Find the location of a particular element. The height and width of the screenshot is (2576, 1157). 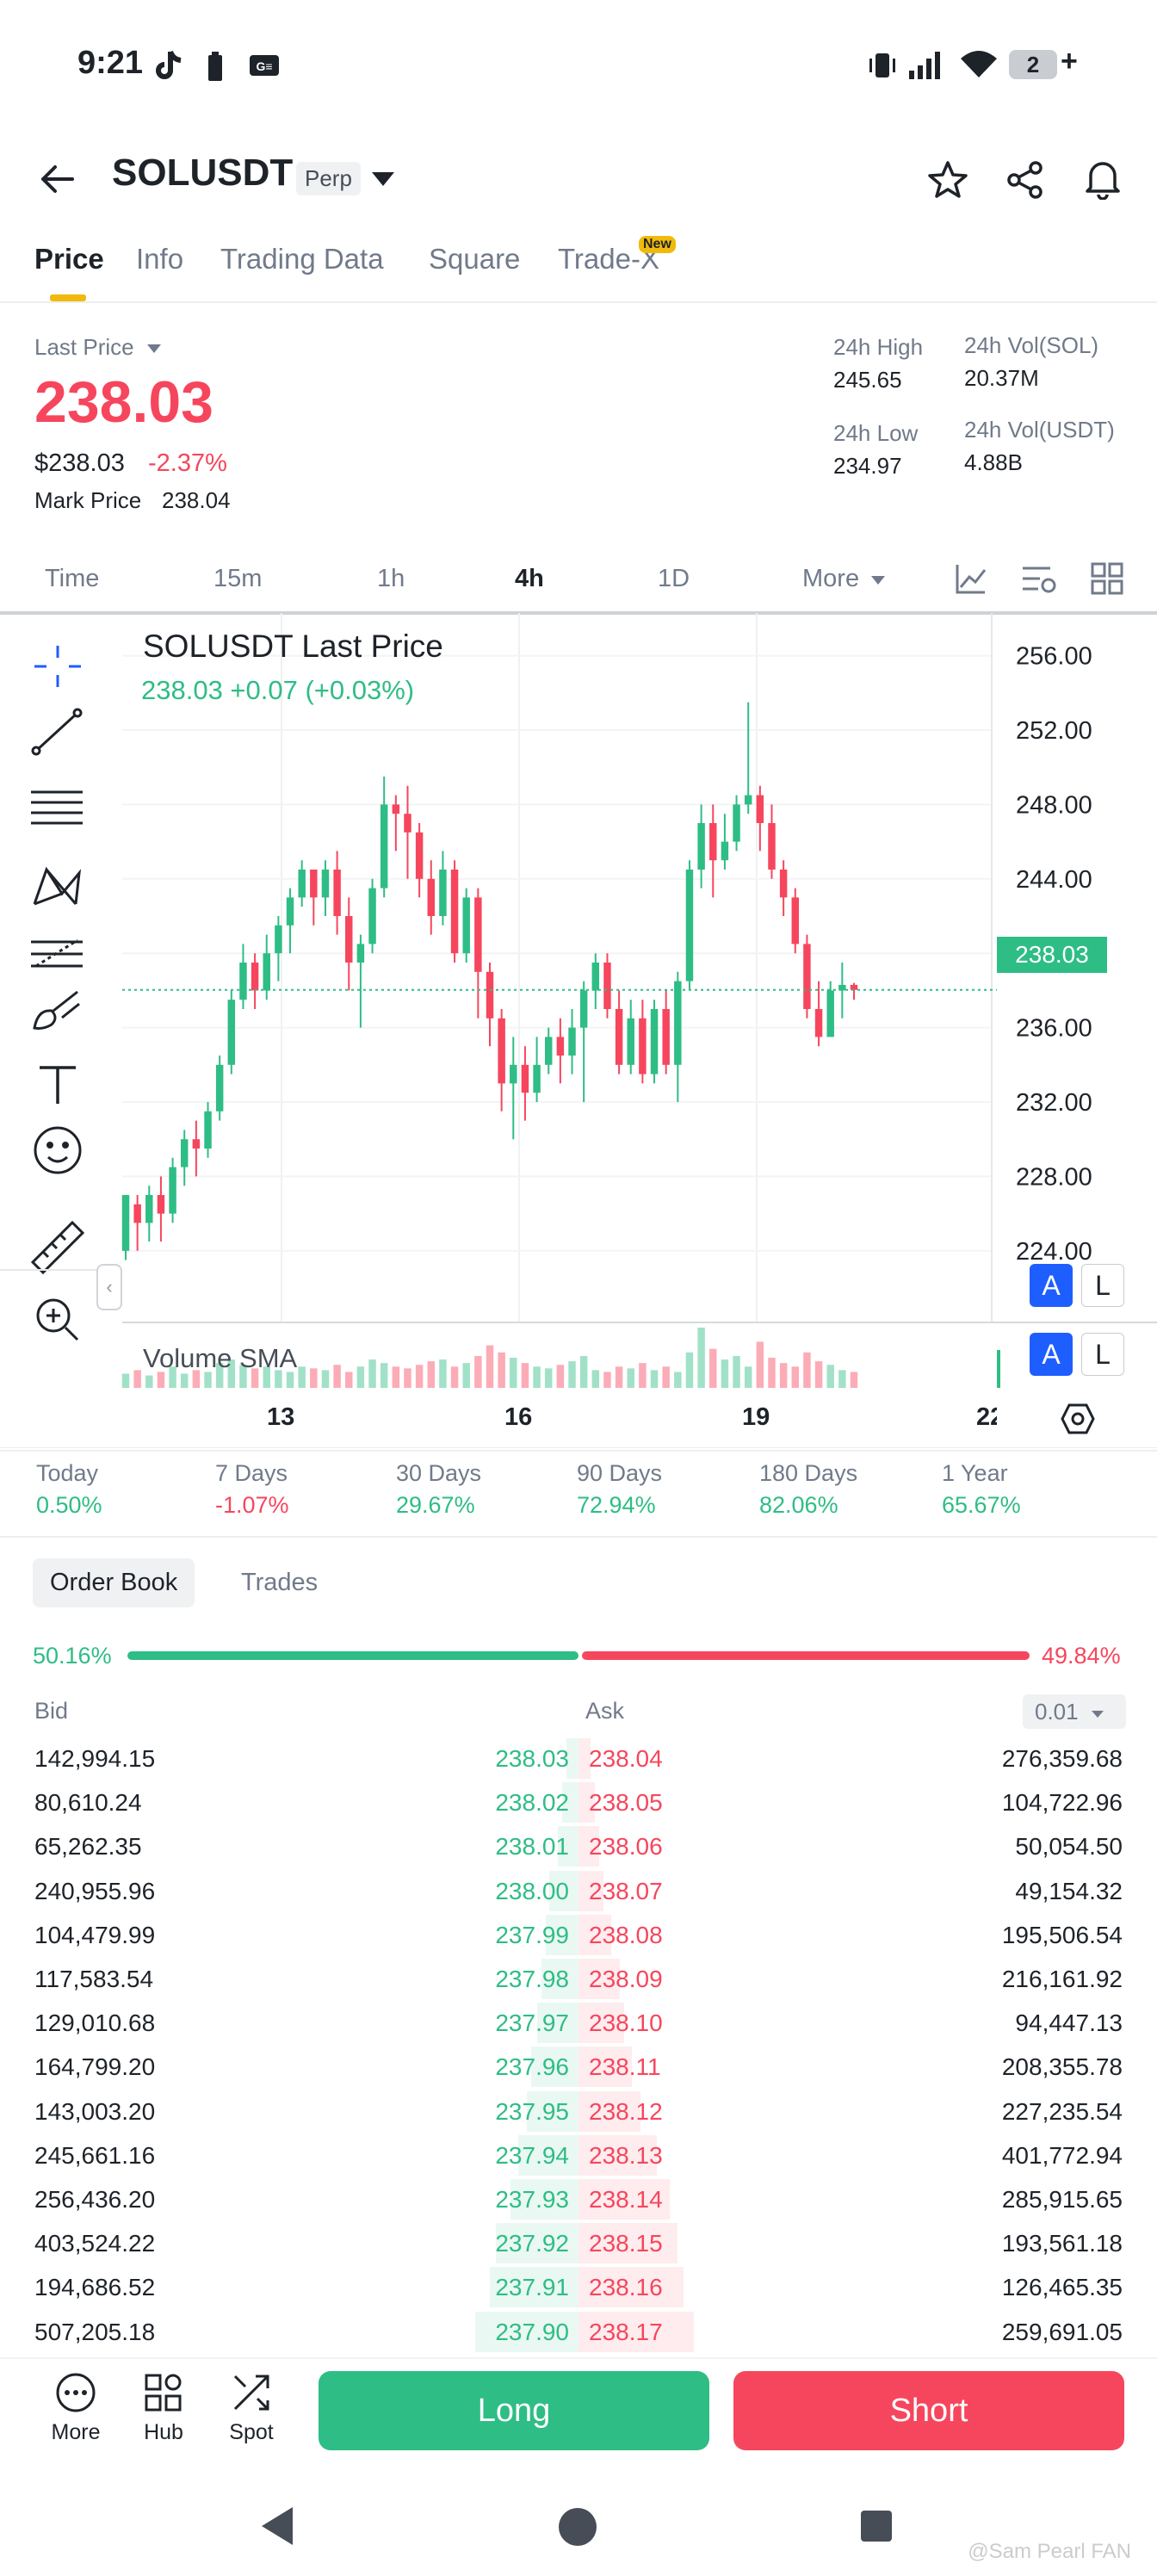

back-arrow-icon is located at coordinates (57, 179).